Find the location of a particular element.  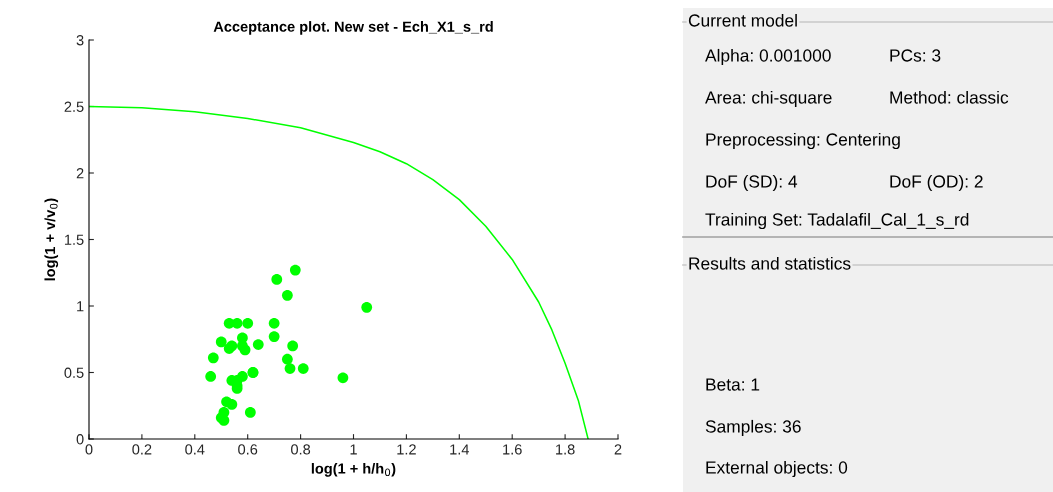

y-tick-label: 2 is located at coordinates (80, 173).